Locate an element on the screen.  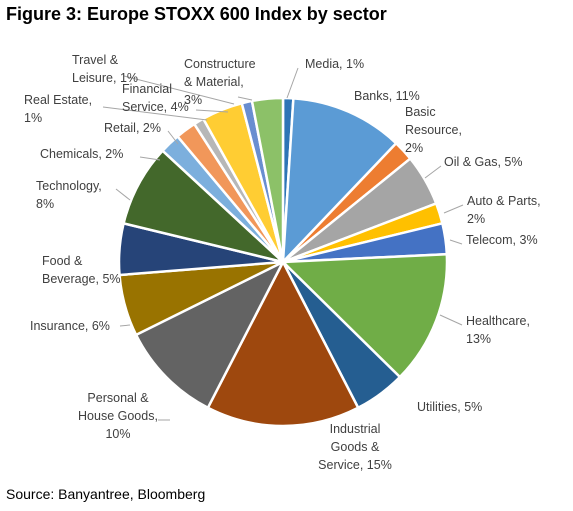
slice-label-insurance: Insurance, 6% is located at coordinates (70, 326).